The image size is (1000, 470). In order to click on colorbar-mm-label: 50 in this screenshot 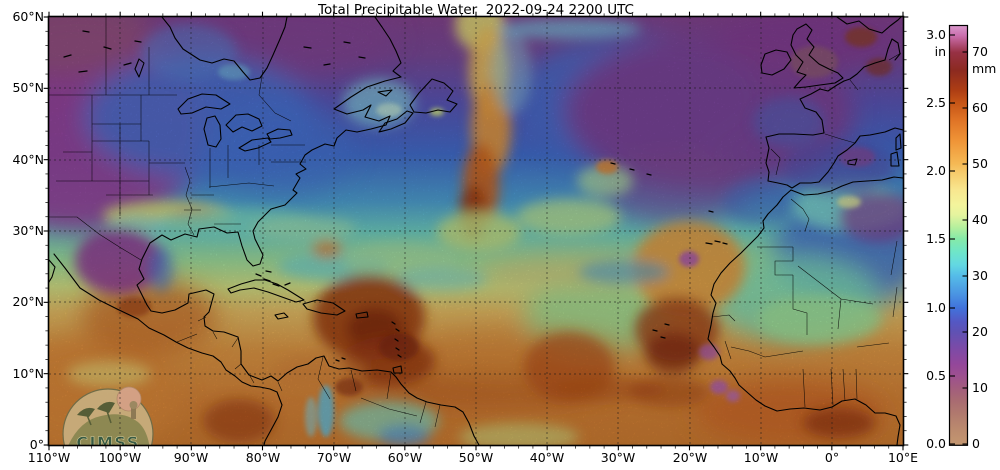, I will do `click(980, 163)`.